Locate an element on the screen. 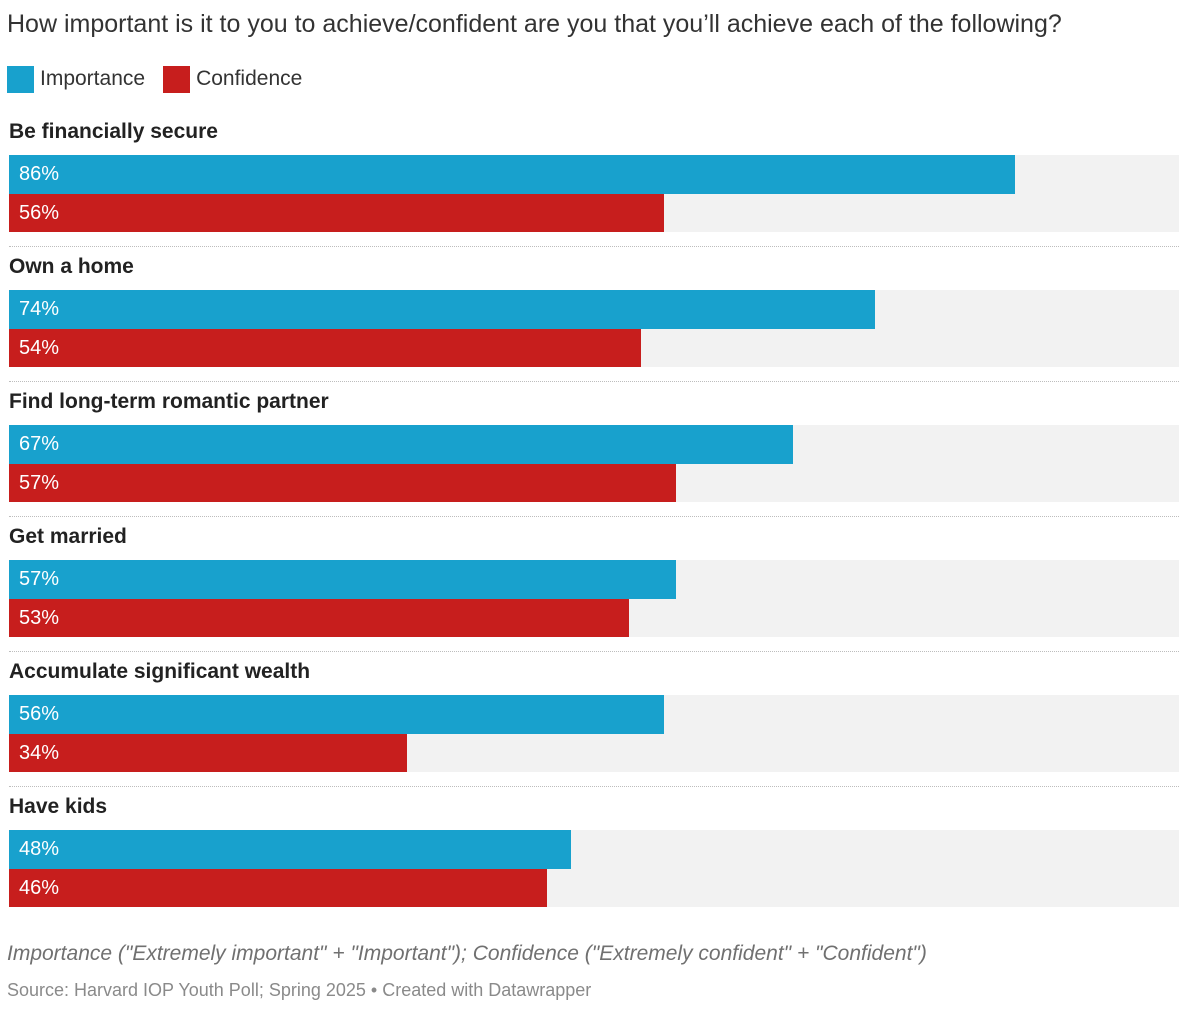 The height and width of the screenshot is (1014, 1200). confidence-bar: 56% is located at coordinates (337, 212).